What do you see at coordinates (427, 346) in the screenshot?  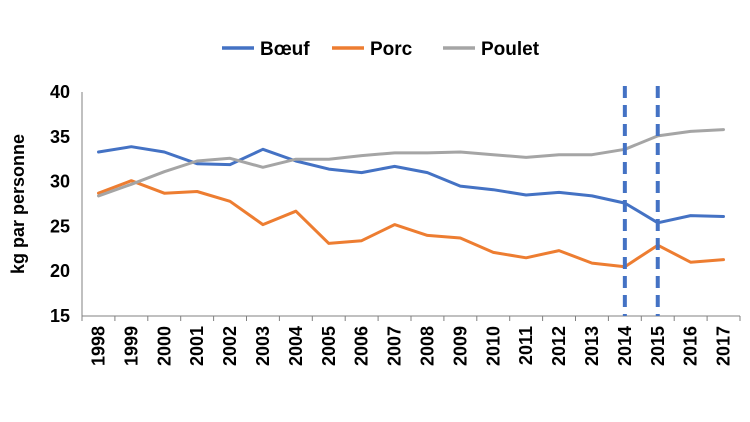 I see `x-tick-label: 2008` at bounding box center [427, 346].